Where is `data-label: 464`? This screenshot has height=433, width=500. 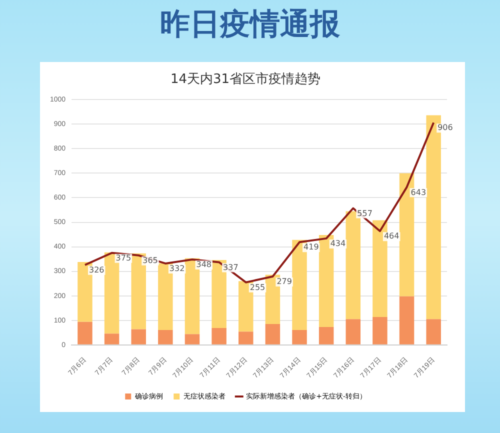 data-label: 464 is located at coordinates (392, 236).